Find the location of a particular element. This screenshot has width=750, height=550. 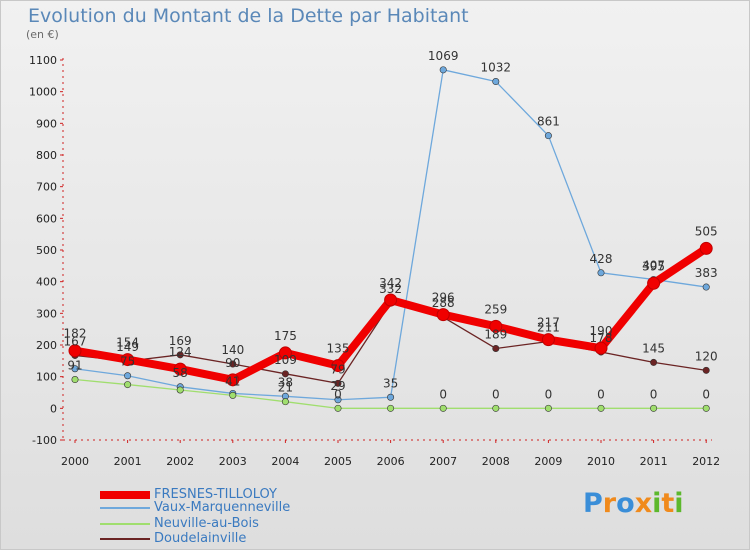

data-label: 428 is located at coordinates (601, 259).